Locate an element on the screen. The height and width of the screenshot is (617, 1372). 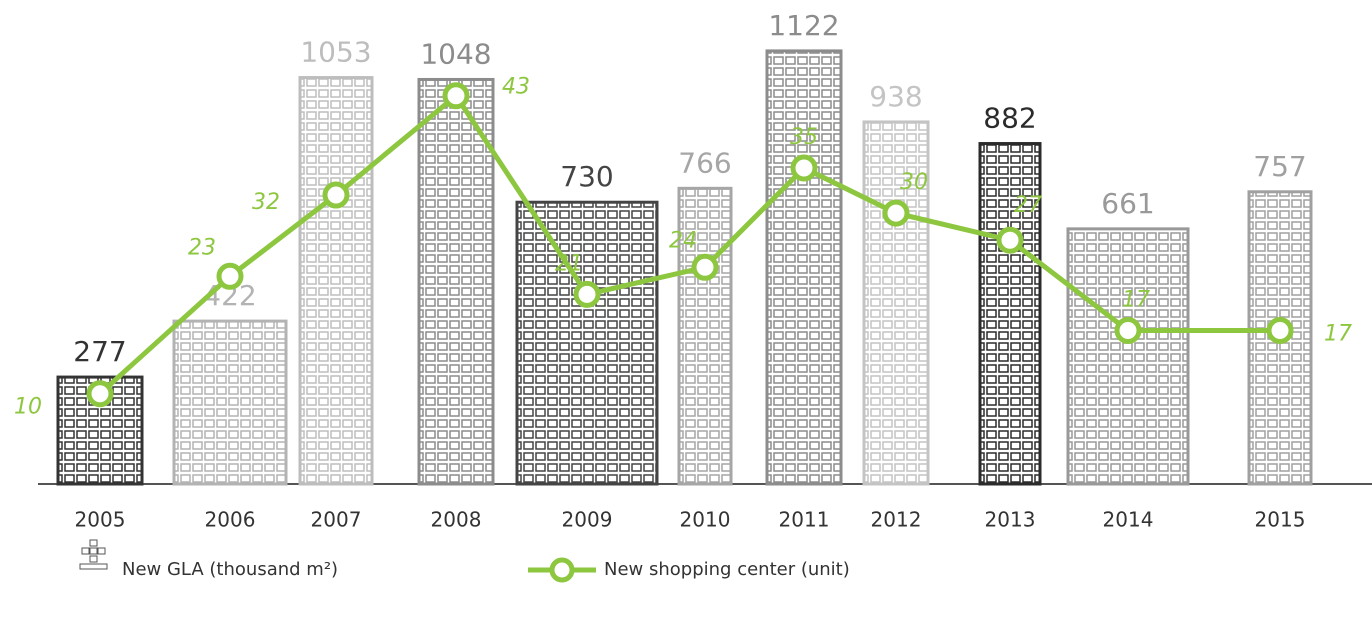
x-tick-label: 2013 is located at coordinates (1010, 520).